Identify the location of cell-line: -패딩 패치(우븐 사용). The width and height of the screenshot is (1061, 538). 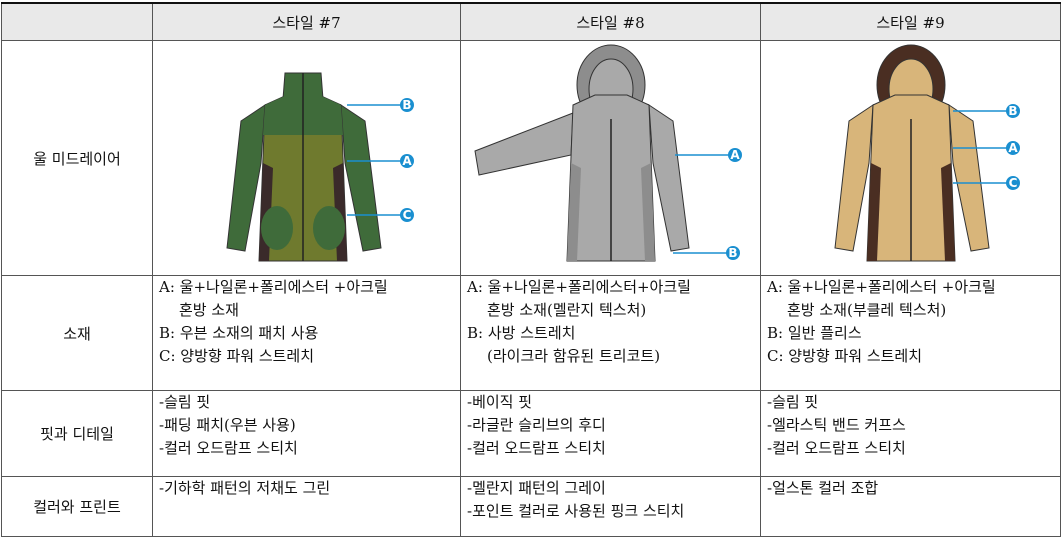
(227, 425).